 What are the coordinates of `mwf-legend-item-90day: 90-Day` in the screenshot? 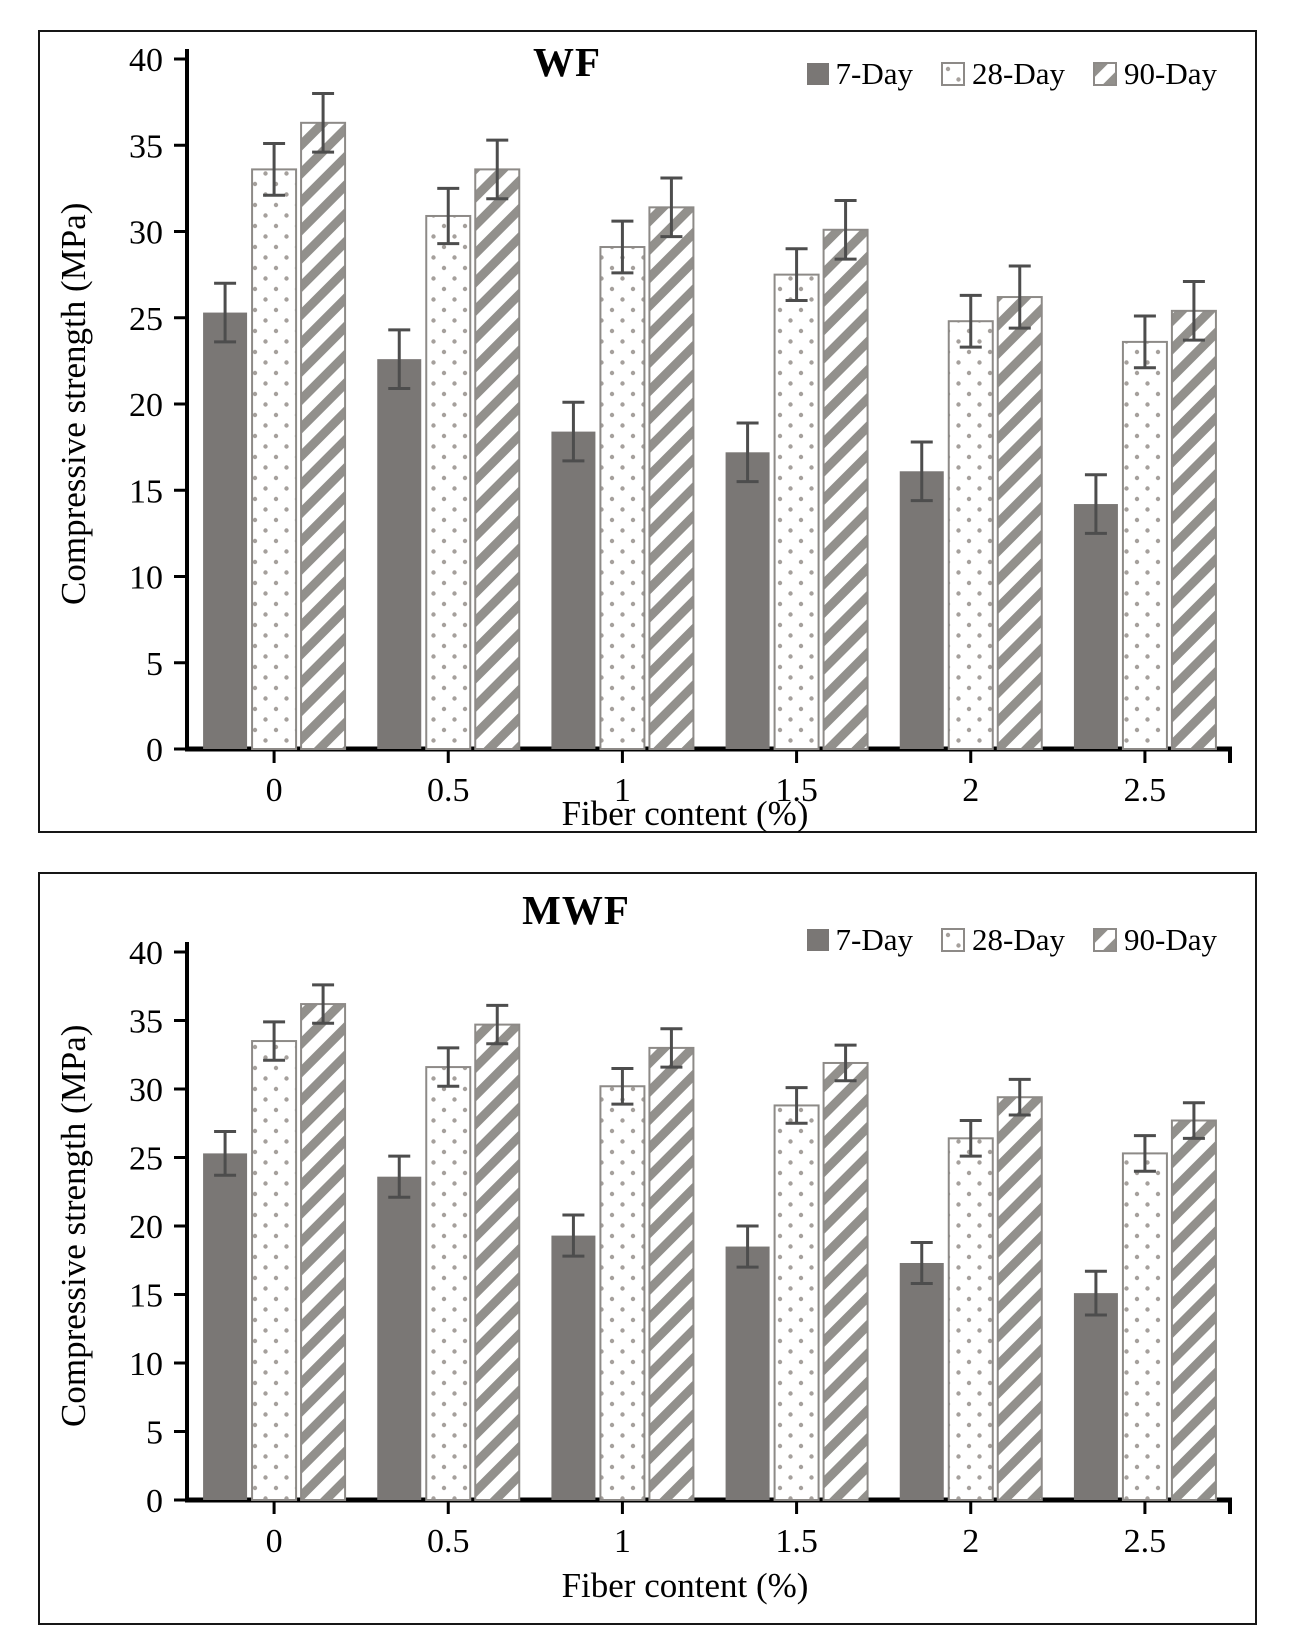 It's located at (1155, 940).